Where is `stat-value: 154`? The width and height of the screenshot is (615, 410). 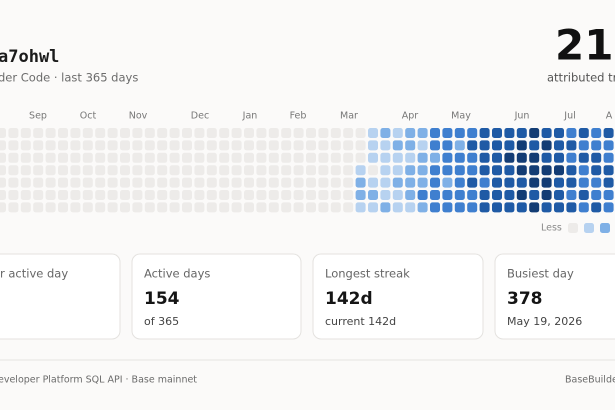 stat-value: 154 is located at coordinates (162, 299).